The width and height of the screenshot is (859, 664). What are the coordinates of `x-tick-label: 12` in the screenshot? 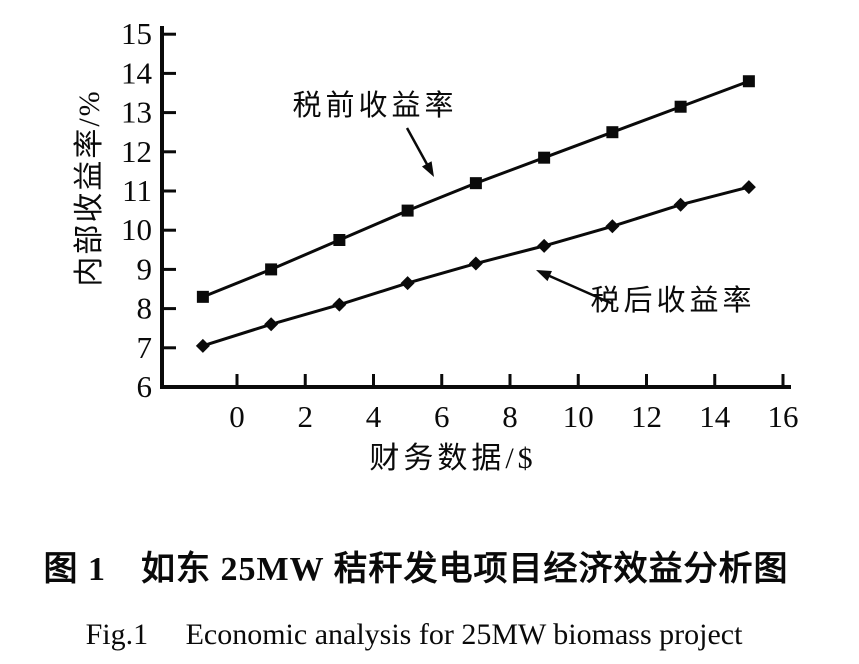 It's located at (646, 416).